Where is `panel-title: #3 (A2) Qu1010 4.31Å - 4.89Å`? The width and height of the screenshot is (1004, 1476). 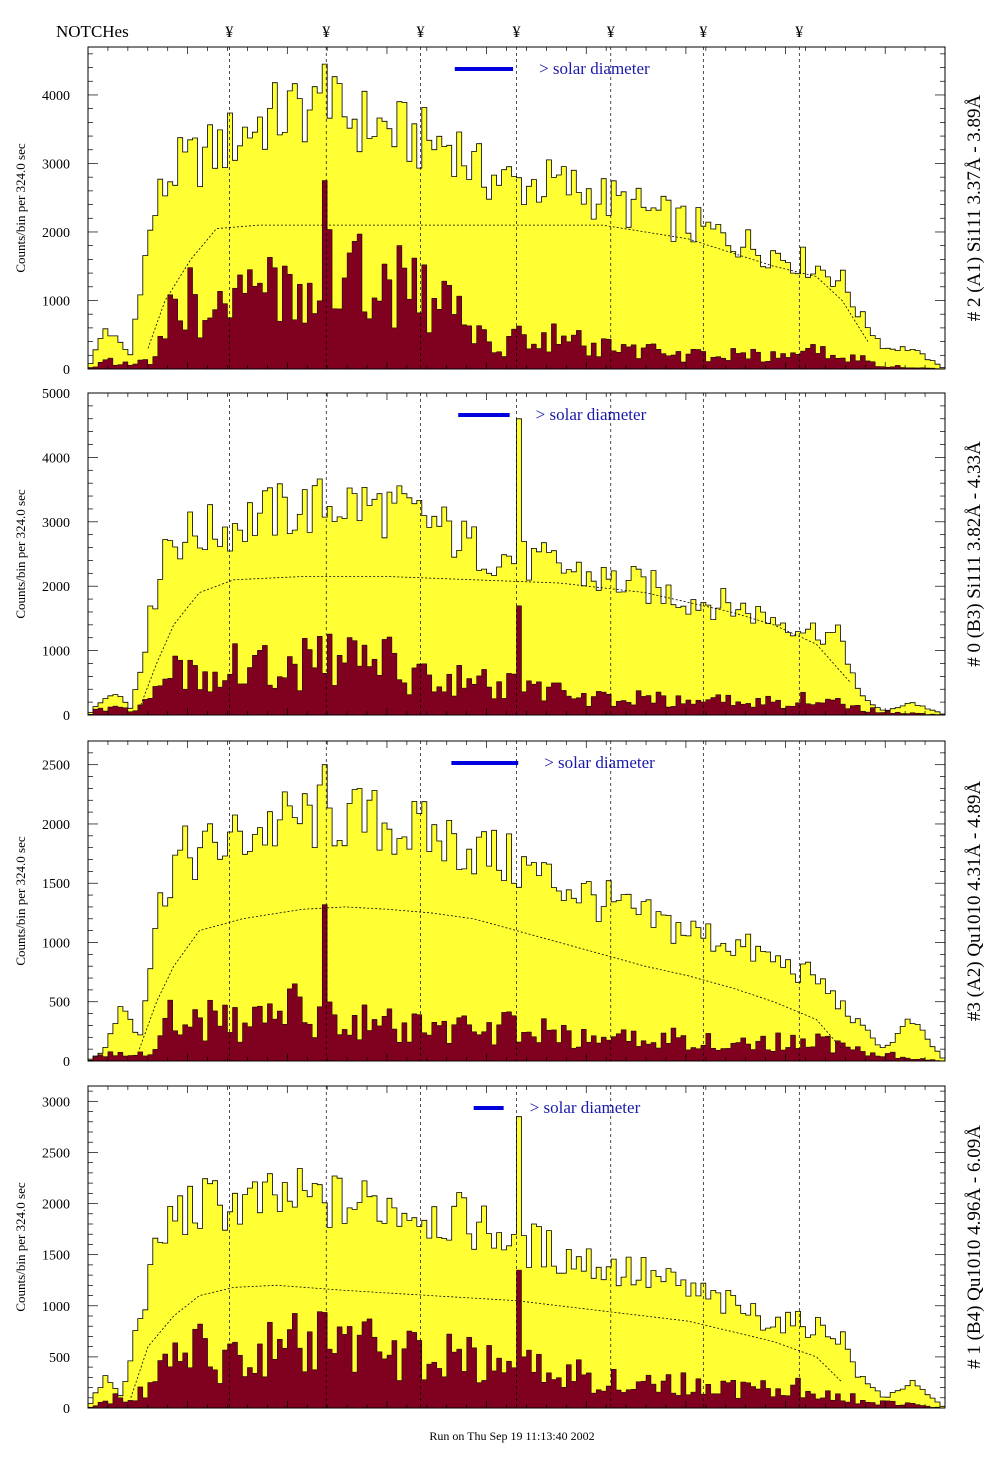 panel-title: #3 (A2) Qu1010 4.31Å - 4.89Å is located at coordinates (974, 901).